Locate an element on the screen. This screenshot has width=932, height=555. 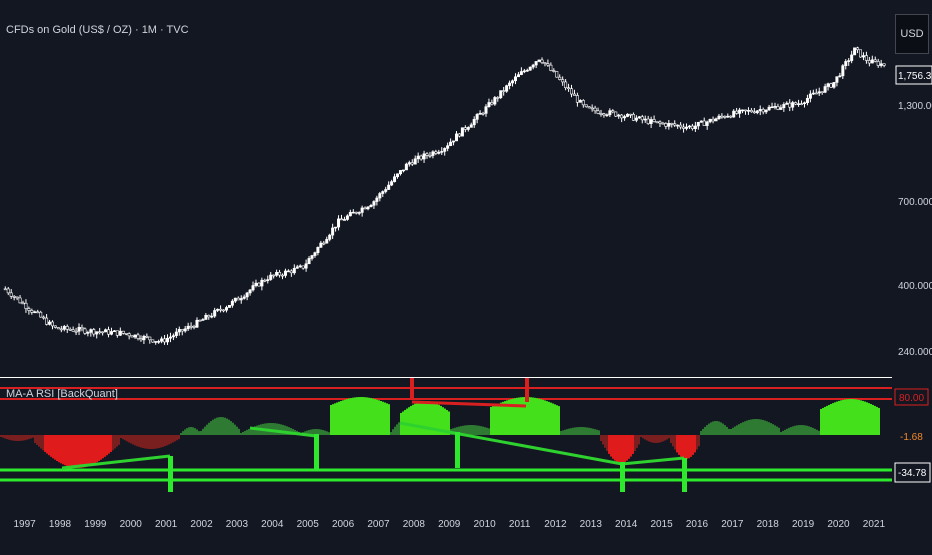
indicator-title: MA-A RSI [BackQuant] is located at coordinates (62, 394).